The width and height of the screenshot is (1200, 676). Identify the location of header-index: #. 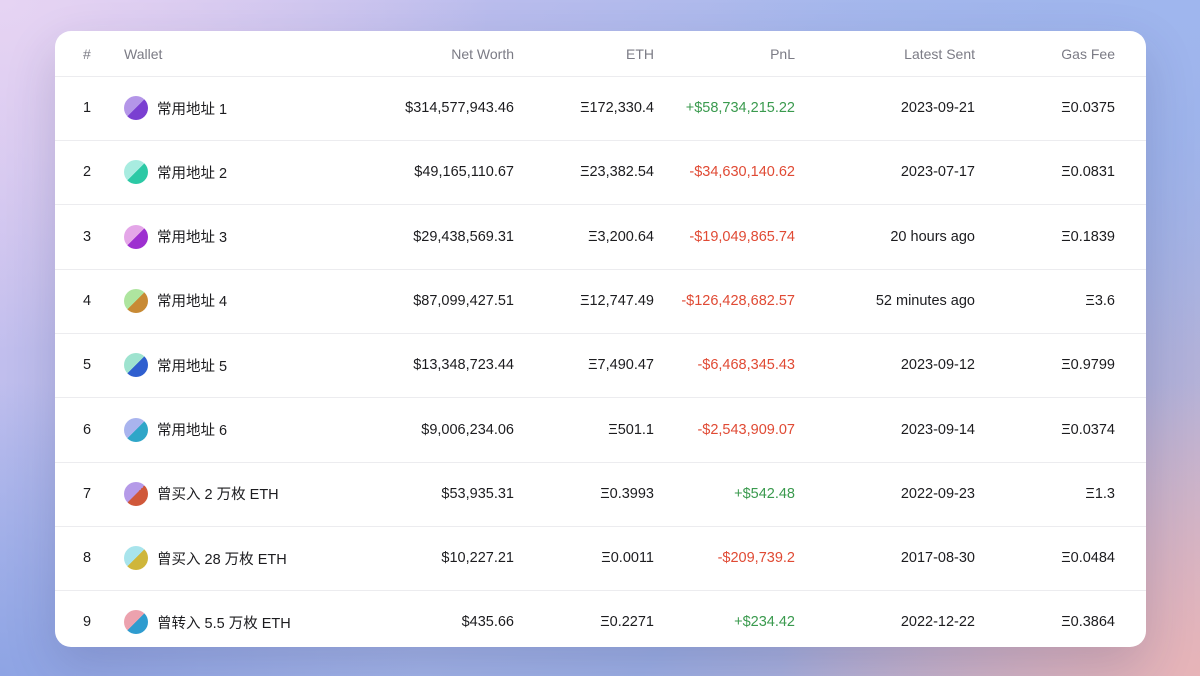
(87, 53).